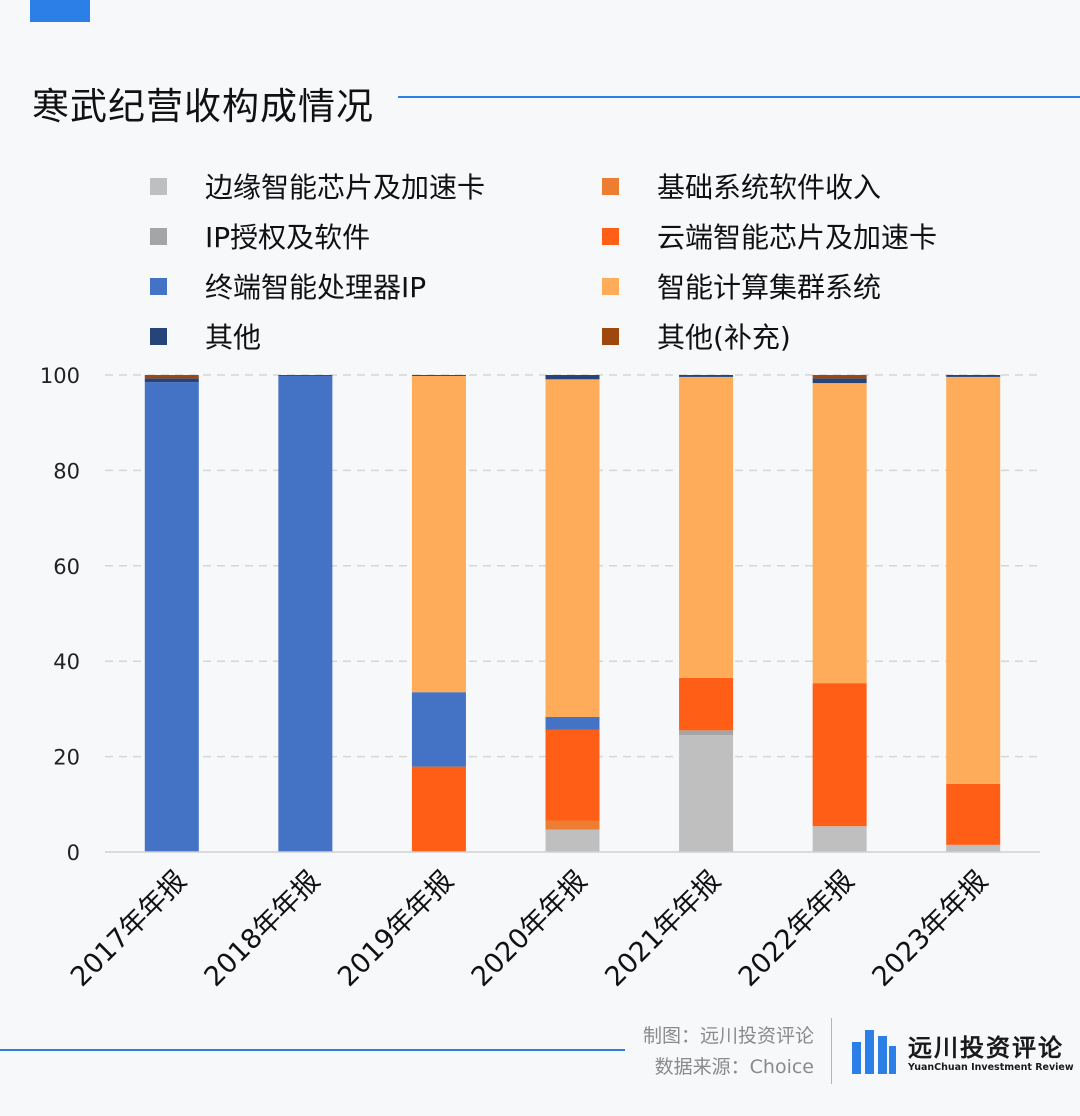 The width and height of the screenshot is (1080, 1116). I want to click on legend-item: 其他, so click(205, 336).